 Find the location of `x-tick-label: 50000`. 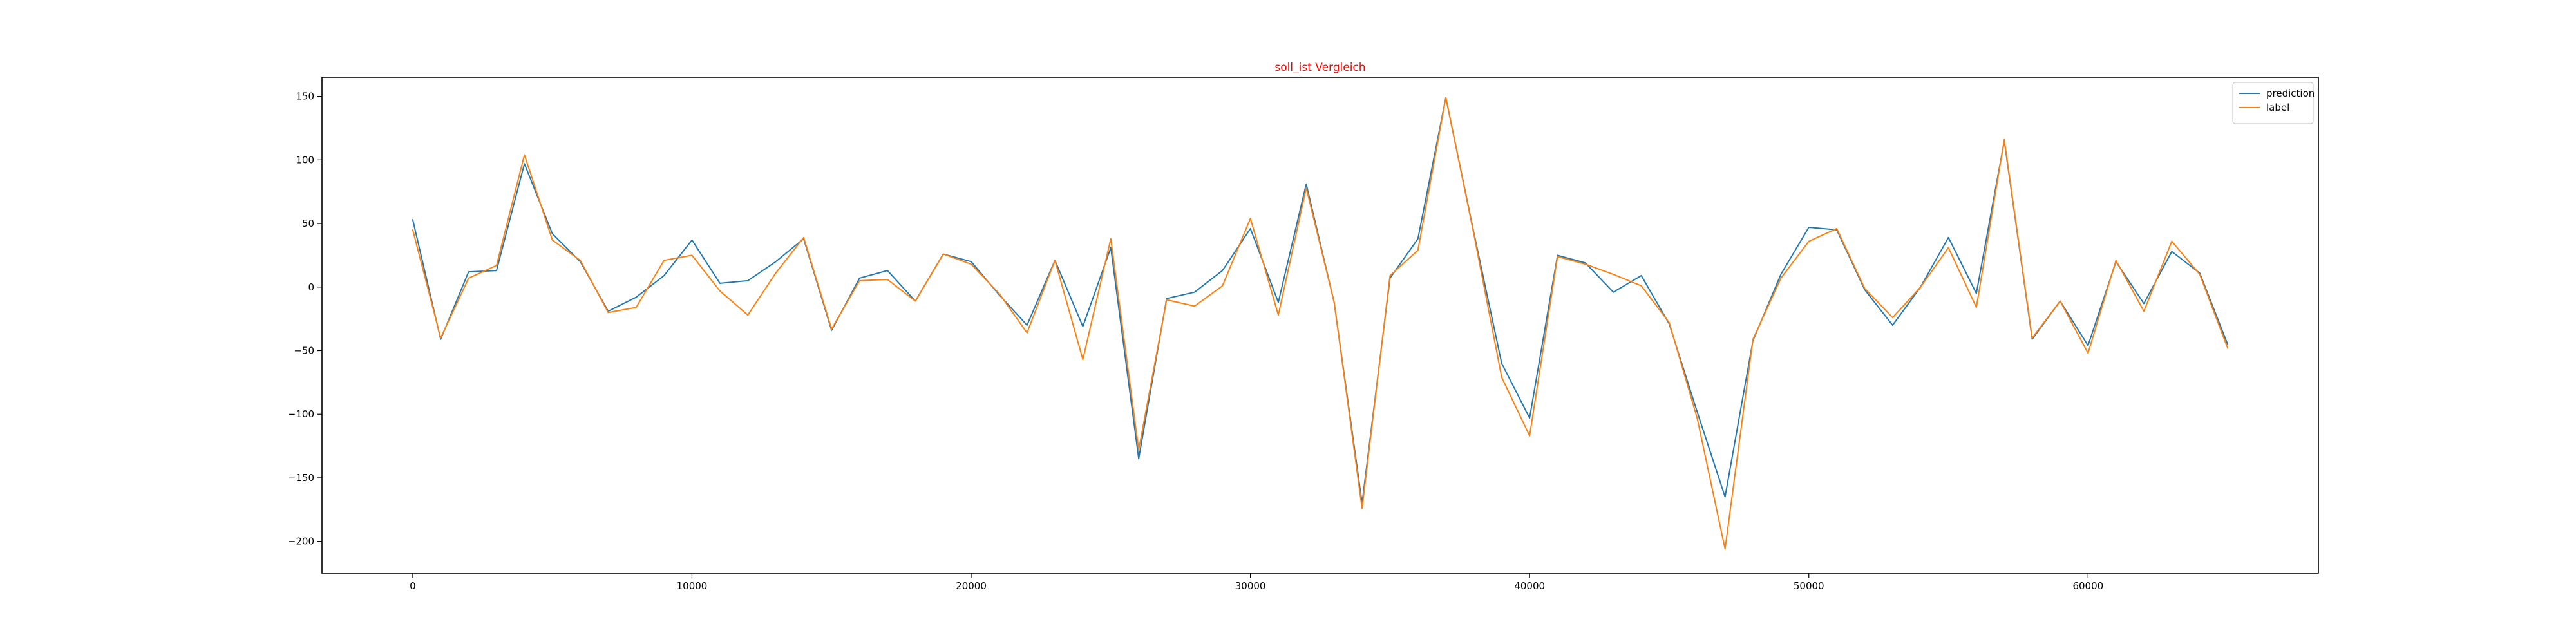

x-tick-label: 50000 is located at coordinates (1809, 586).